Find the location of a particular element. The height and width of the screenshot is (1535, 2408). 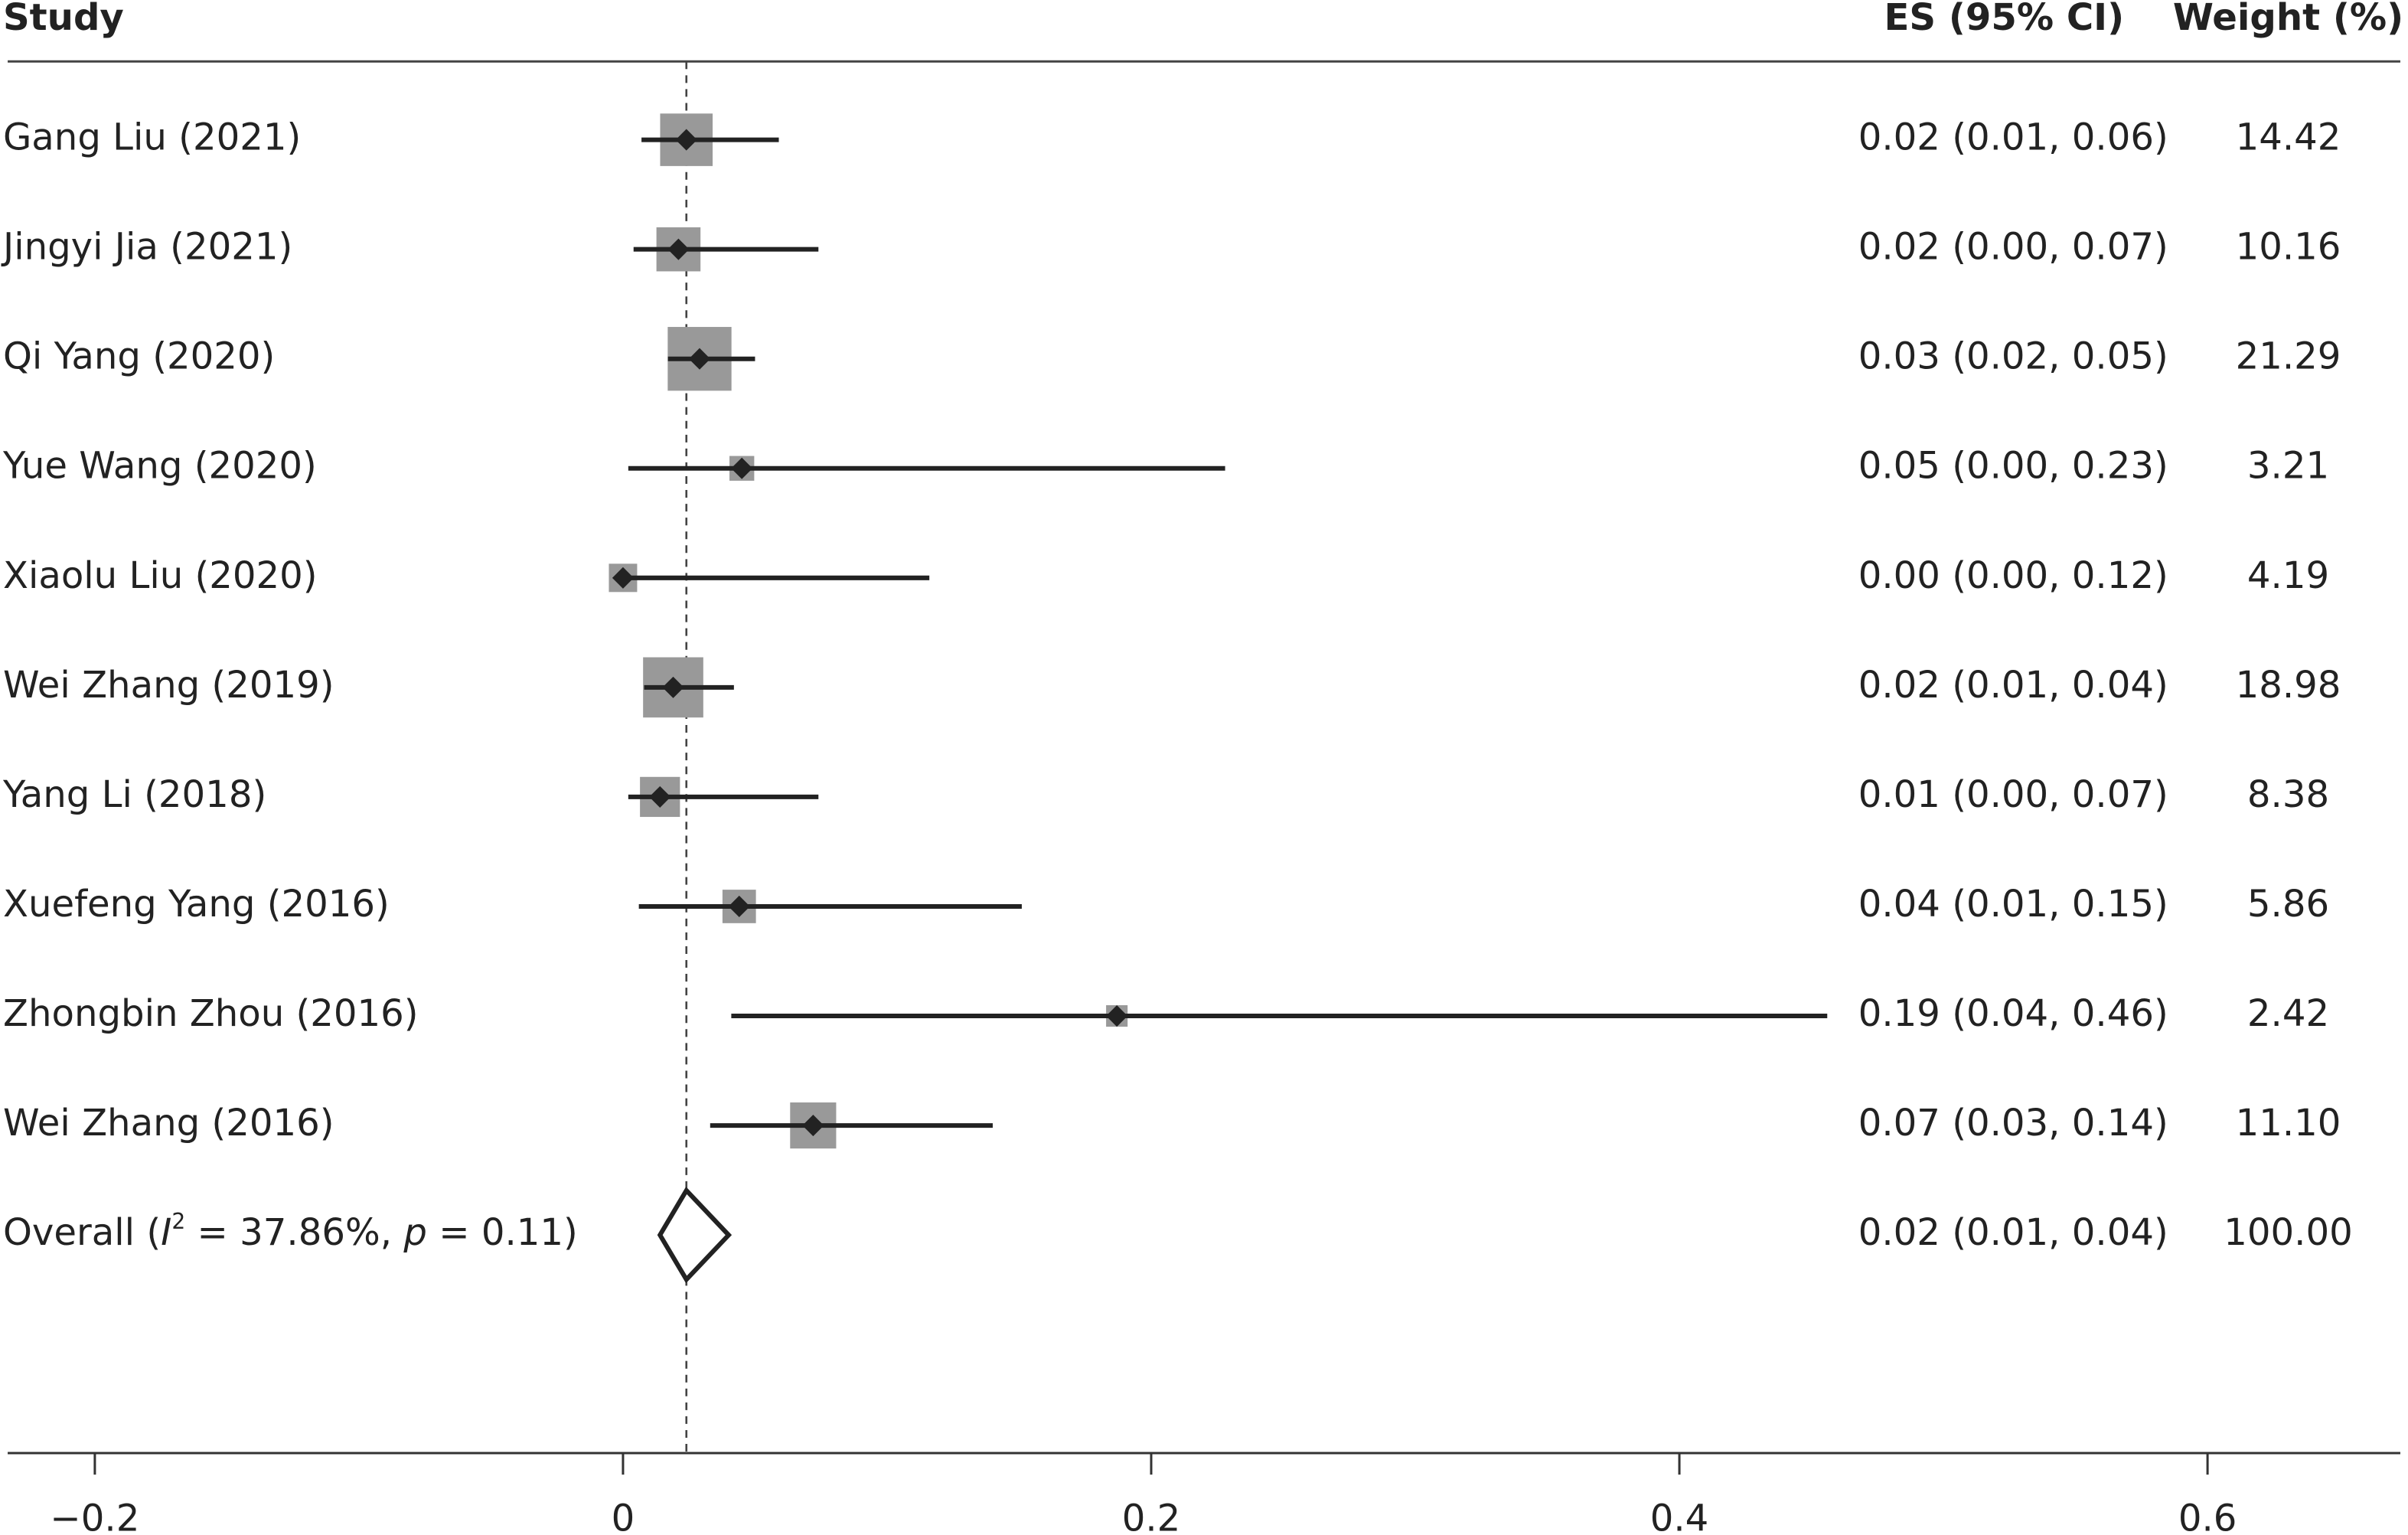

es-label: 0.05 (0.00, 0.23) is located at coordinates (2013, 466).